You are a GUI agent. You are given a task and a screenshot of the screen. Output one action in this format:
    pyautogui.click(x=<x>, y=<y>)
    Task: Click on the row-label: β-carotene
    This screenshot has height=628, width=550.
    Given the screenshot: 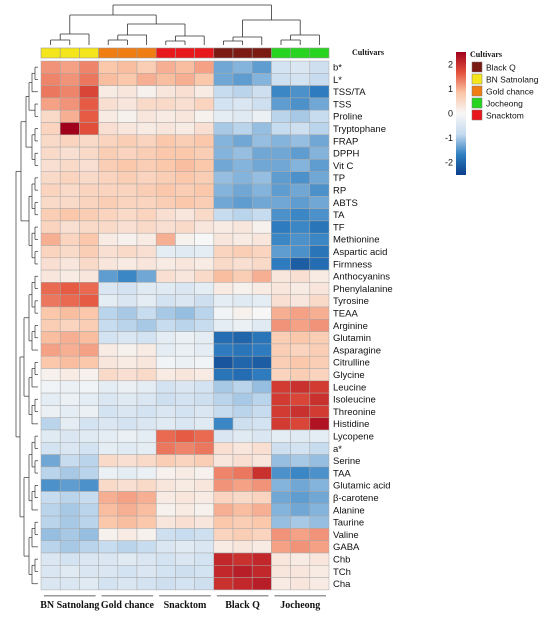 What is the action you would take?
    pyautogui.click(x=356, y=498)
    